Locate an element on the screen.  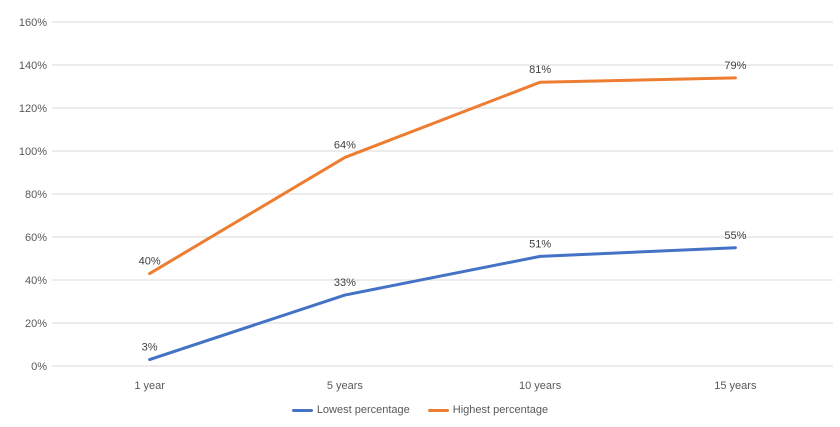
data-label: 40% is located at coordinates (150, 262).